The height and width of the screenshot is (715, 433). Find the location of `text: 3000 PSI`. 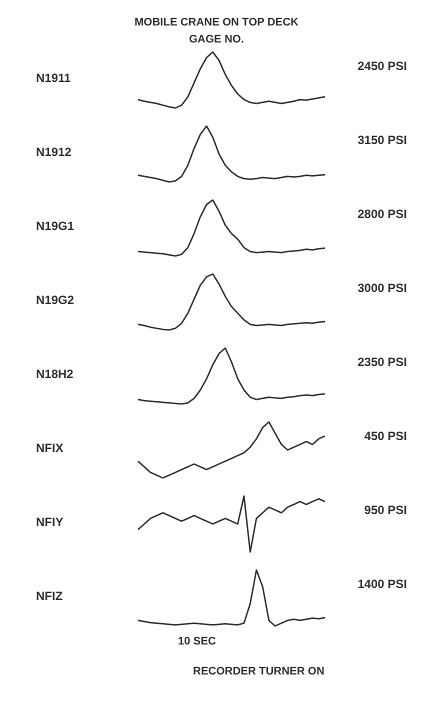

text: 3000 PSI is located at coordinates (383, 288).